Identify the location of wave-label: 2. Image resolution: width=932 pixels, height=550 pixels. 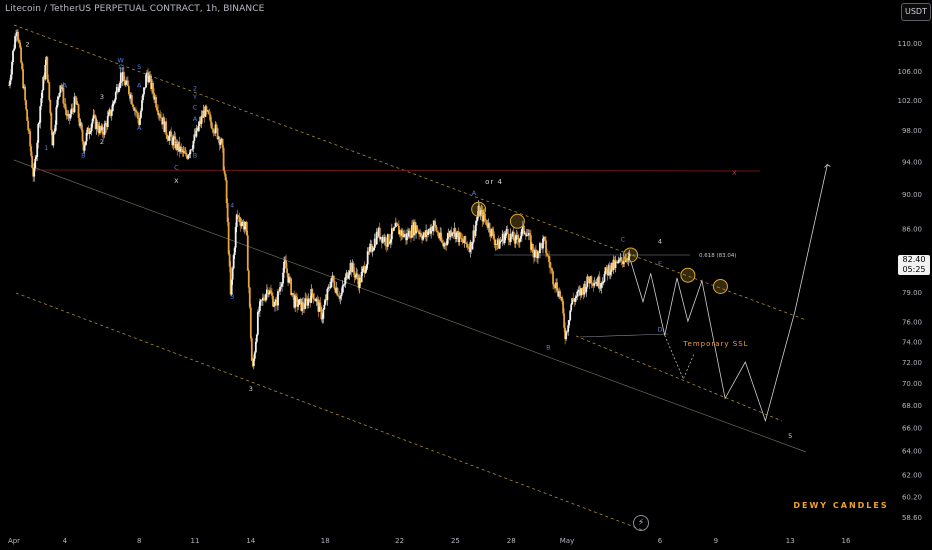
(28, 44).